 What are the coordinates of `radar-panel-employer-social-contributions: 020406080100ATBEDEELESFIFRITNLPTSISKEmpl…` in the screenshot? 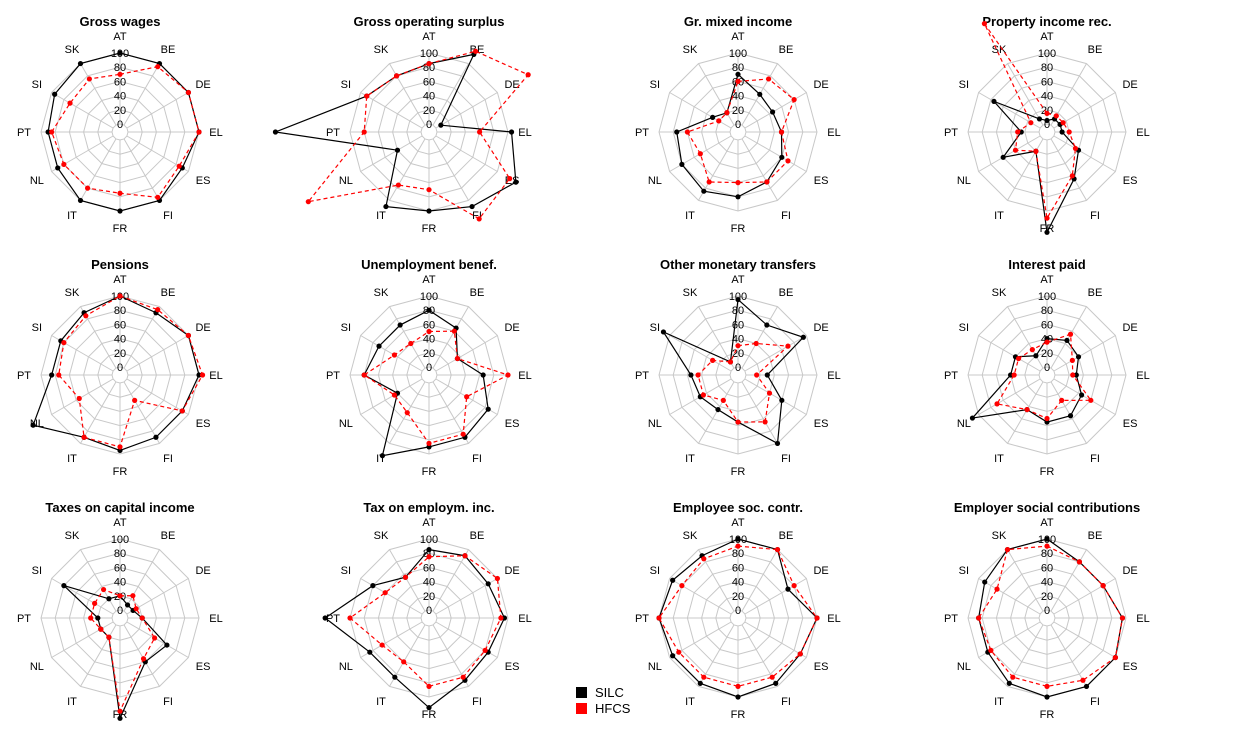 It's located at (1047, 610).